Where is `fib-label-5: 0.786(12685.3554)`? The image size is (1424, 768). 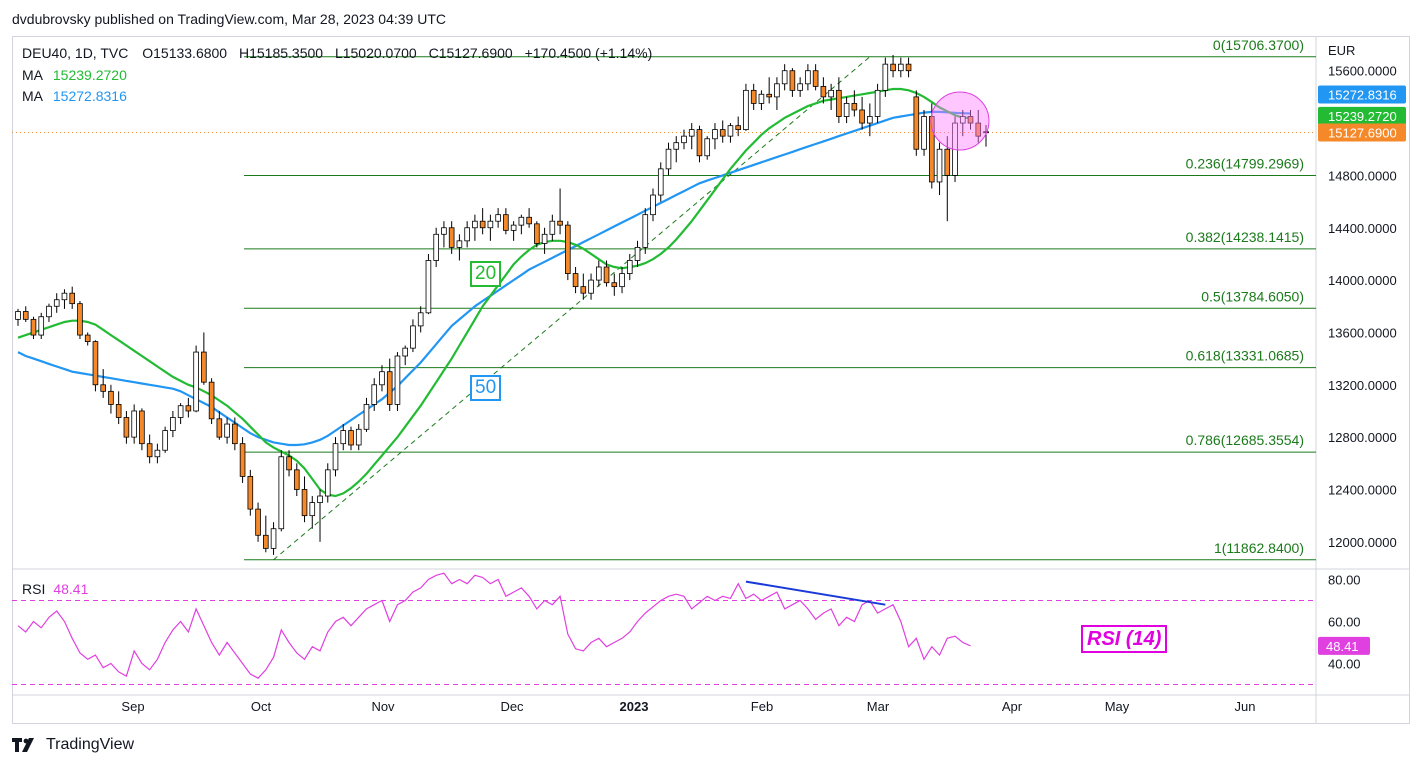
fib-label-5: 0.786(12685.3554) is located at coordinates (1245, 440).